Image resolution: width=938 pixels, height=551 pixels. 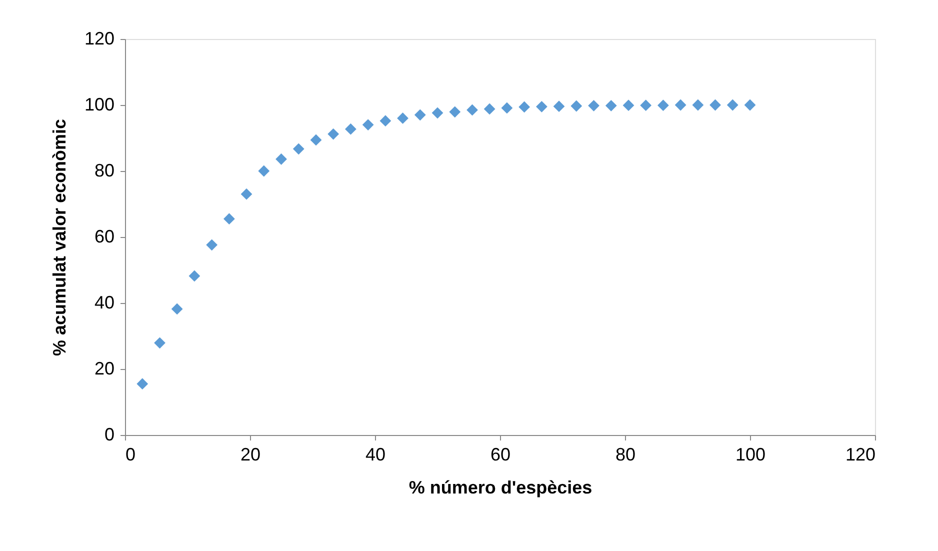 I want to click on x-tick-label: 20, so click(x=250, y=454).